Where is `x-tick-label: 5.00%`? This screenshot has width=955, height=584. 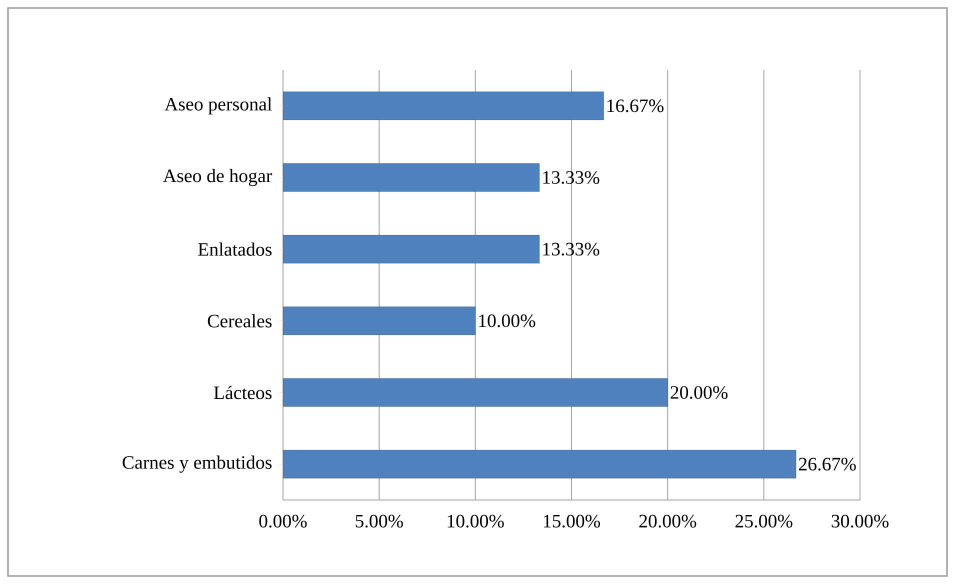
x-tick-label: 5.00% is located at coordinates (379, 521).